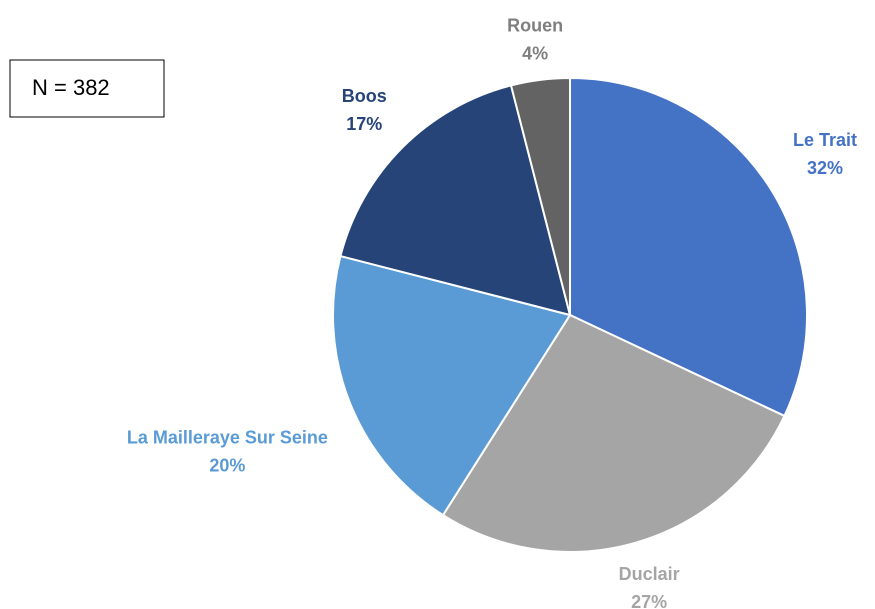 The image size is (875, 609). Describe the element at coordinates (364, 124) in the screenshot. I see `slice-value-label: 17%` at that location.